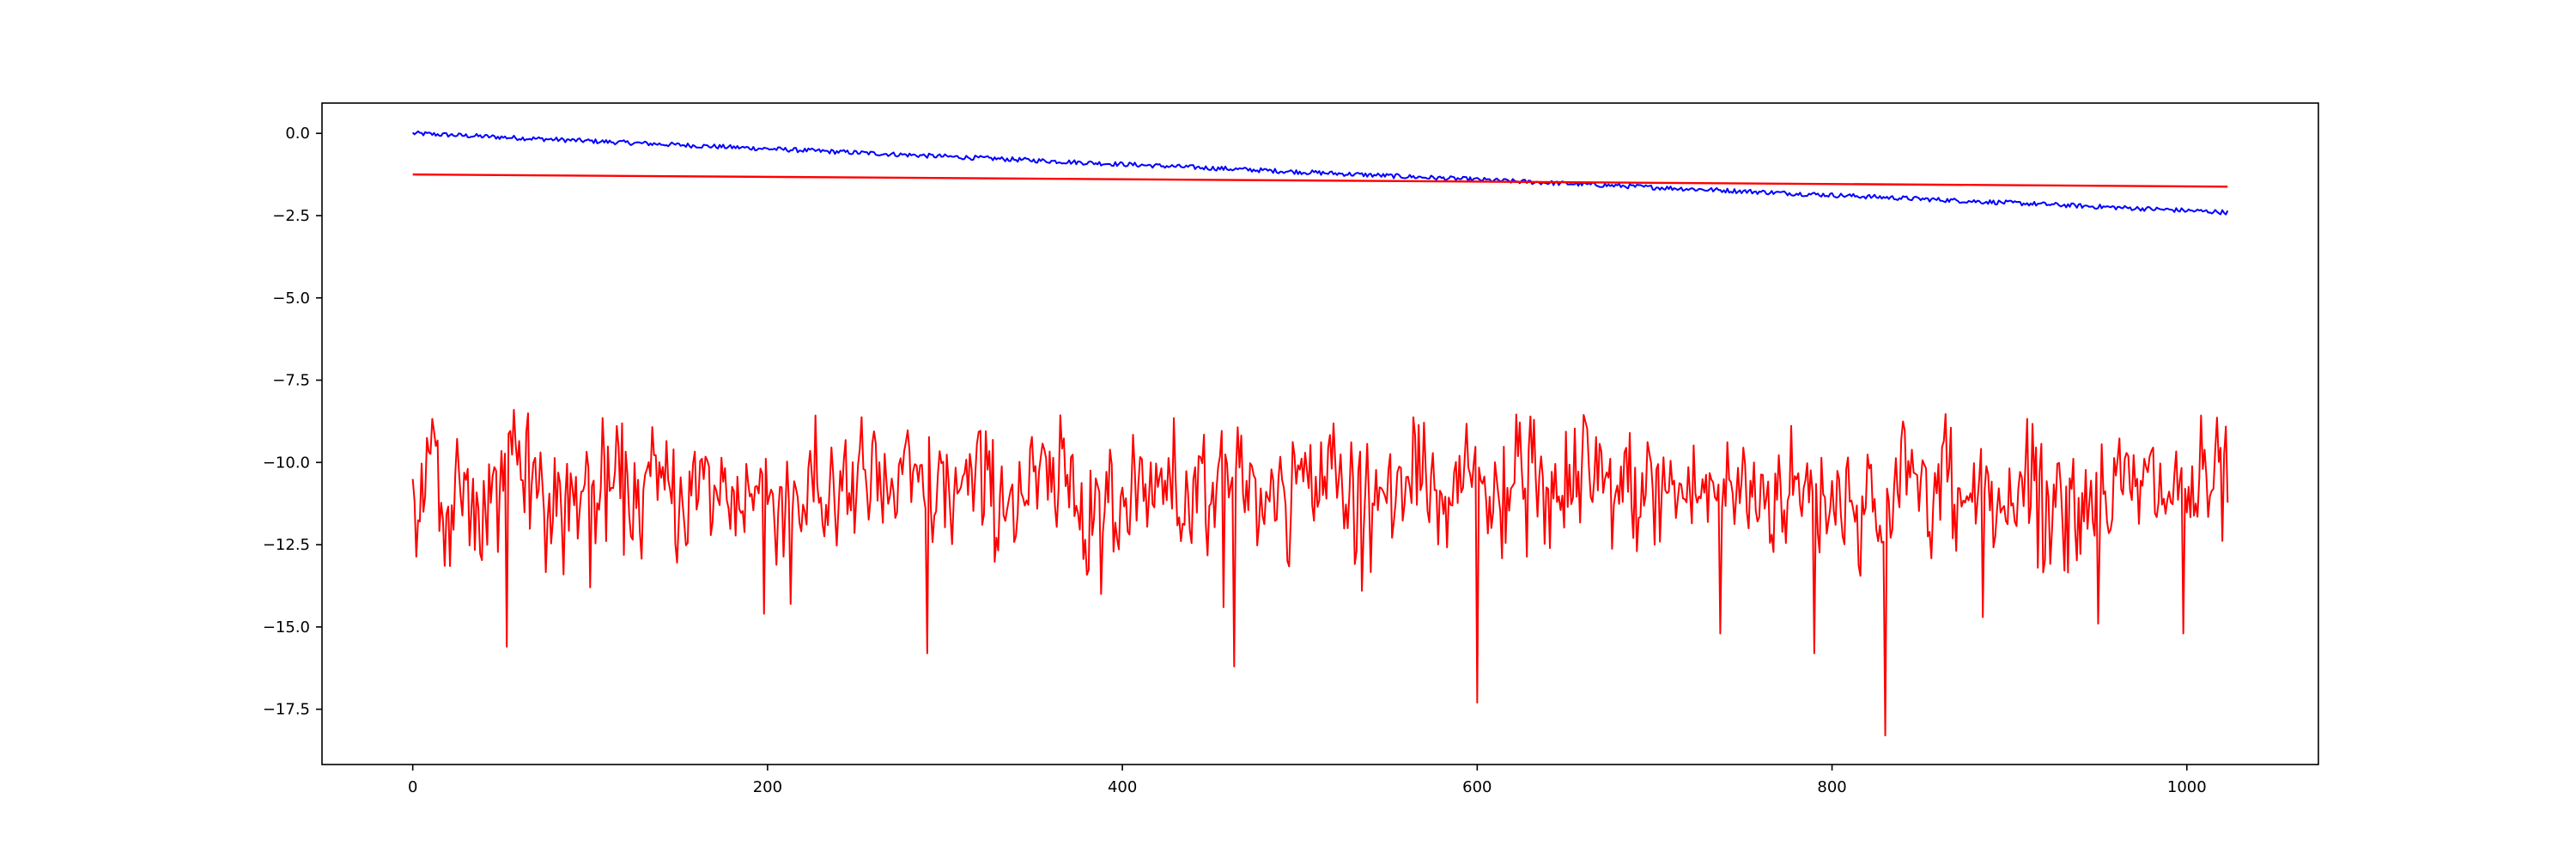  I want to click on y-tick-label: −5.0, so click(291, 299).